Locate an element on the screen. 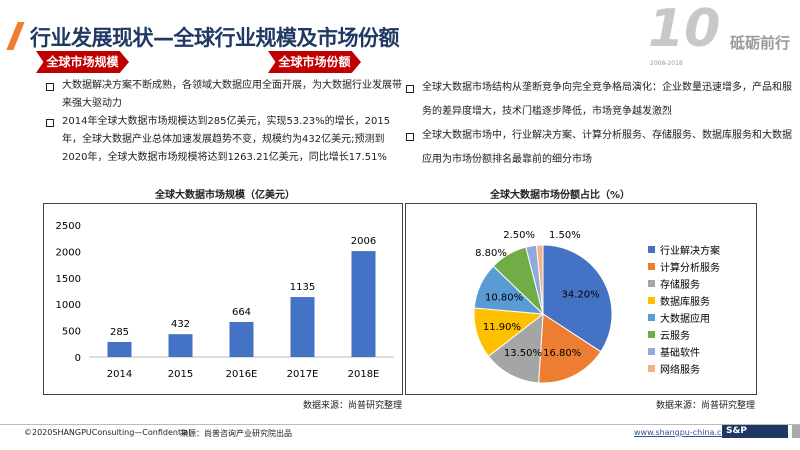 This screenshot has width=800, height=450. section-banner-market-size: 全球市场规模 is located at coordinates (82, 62).